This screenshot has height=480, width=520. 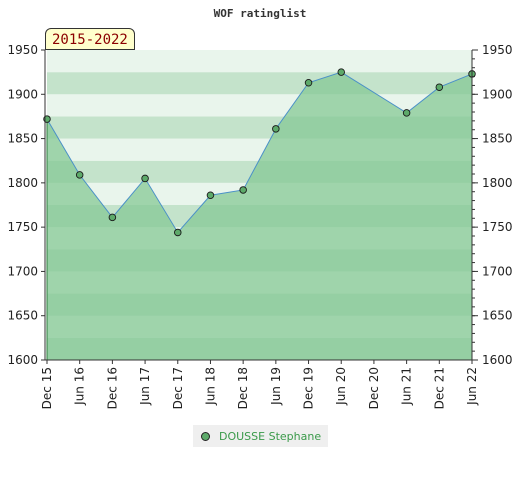 I want to click on x-tick-label: Jun 21, so click(x=407, y=386).